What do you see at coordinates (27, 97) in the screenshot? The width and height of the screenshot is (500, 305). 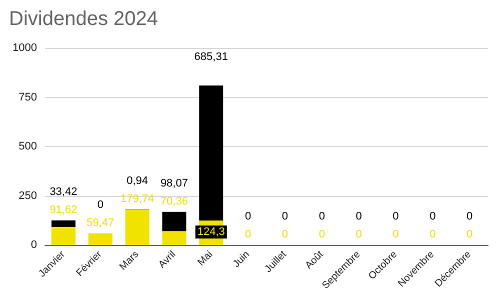 I see `y-tick-label: 750` at bounding box center [27, 97].